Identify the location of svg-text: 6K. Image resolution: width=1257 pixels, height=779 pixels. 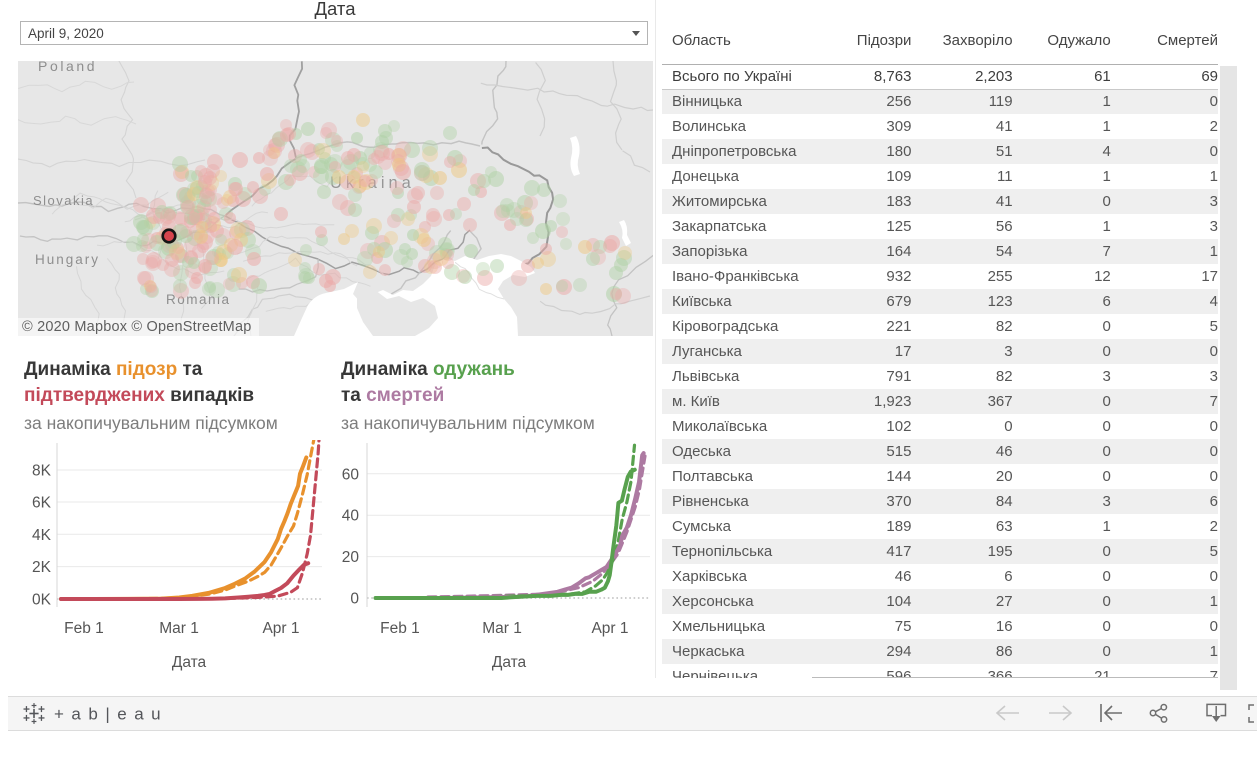
(42, 503).